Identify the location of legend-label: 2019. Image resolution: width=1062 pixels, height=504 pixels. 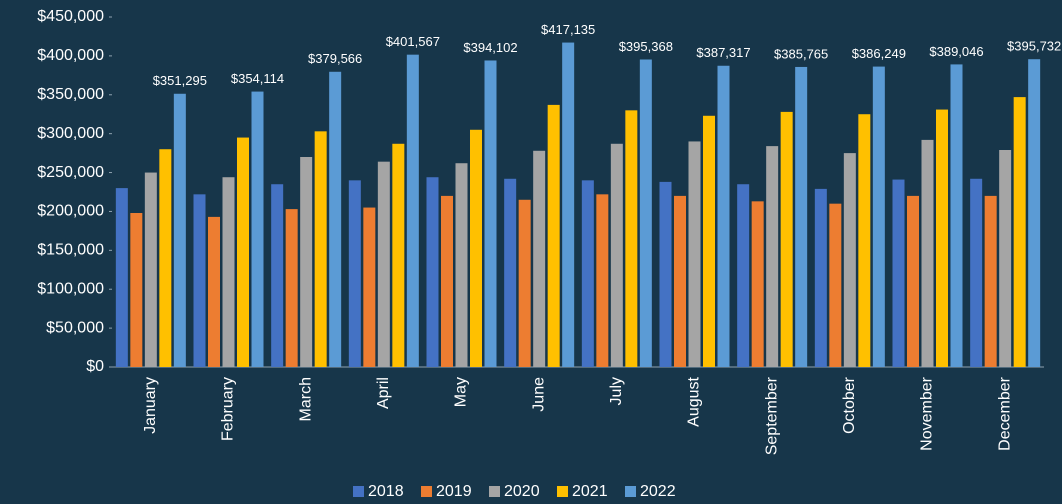
(454, 491).